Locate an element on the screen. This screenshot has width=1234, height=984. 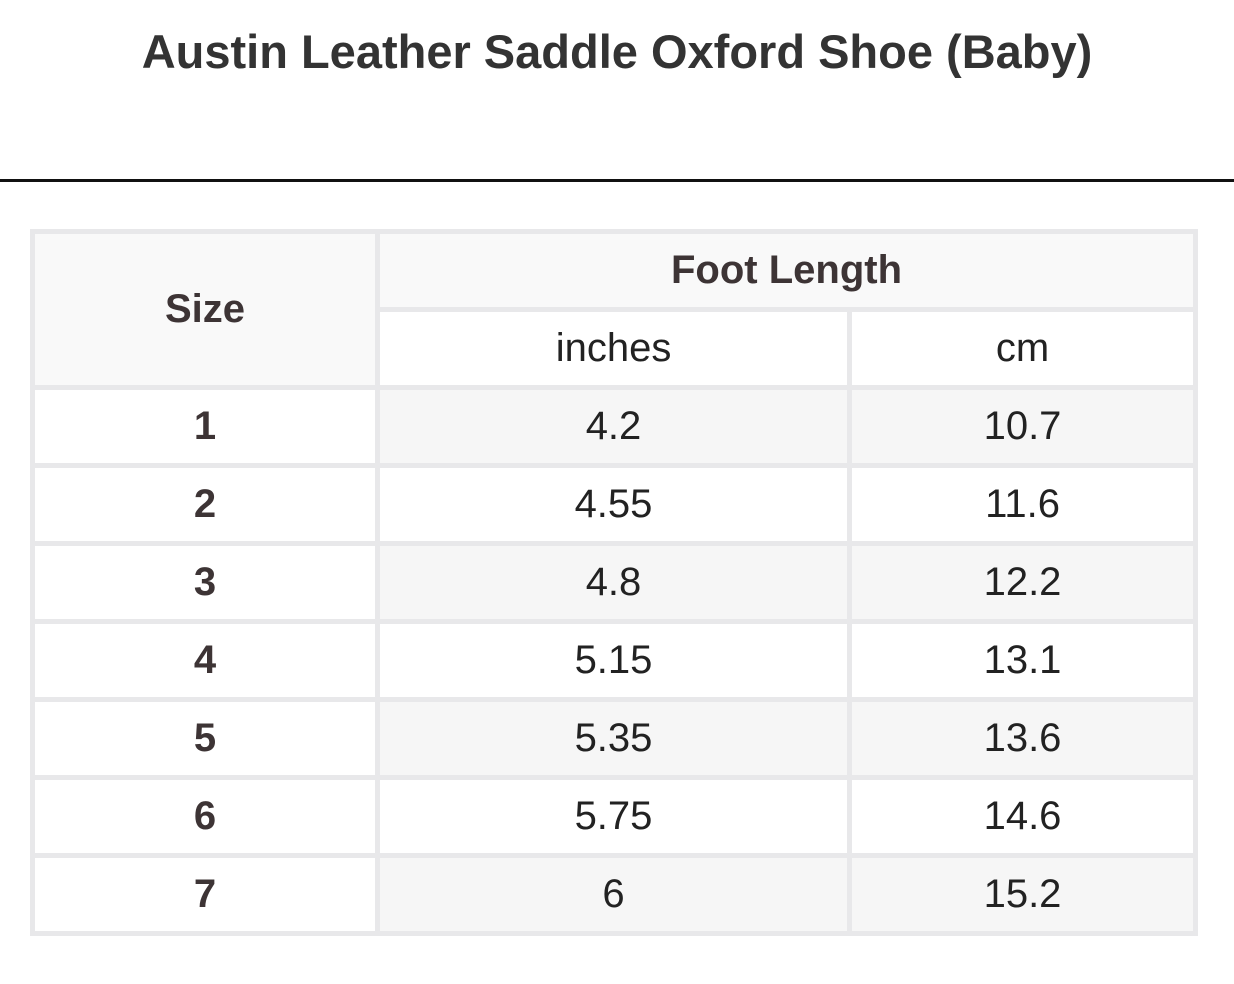
foot-length-header: Foot Length is located at coordinates (786, 270).